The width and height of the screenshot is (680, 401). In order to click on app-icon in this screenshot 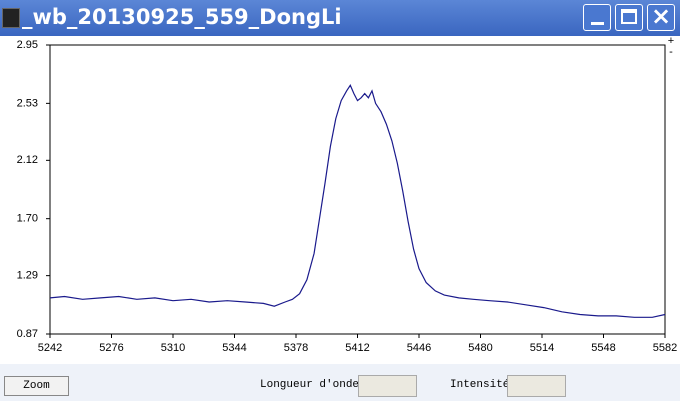, I will do `click(11, 18)`.